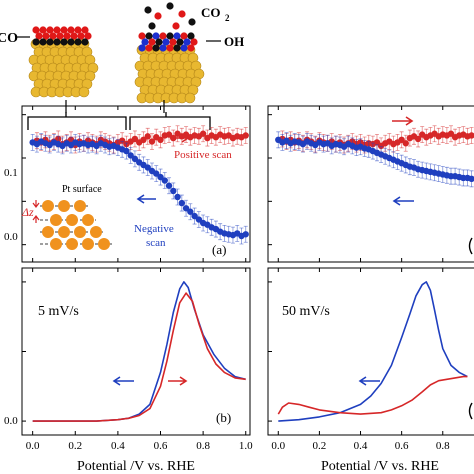  Describe the element at coordinates (178, 381) in the screenshot. I see `panel-b-red-arrow` at that location.